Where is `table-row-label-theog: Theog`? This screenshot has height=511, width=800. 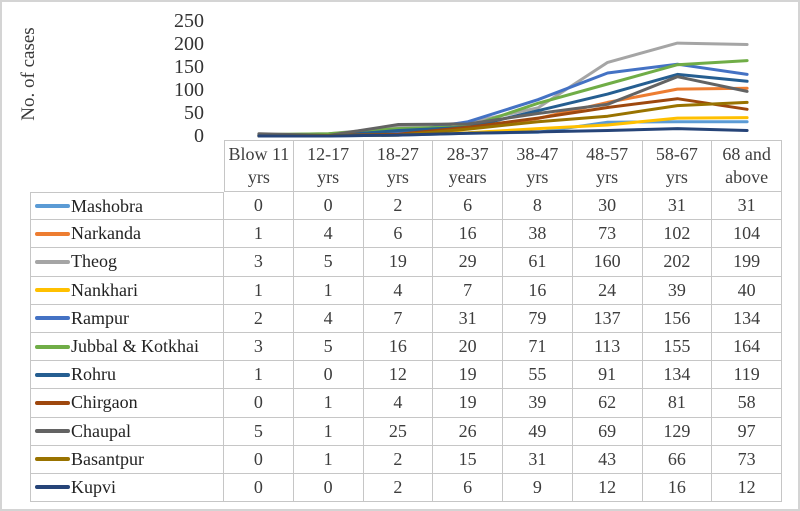
table-row-label-theog: Theog is located at coordinates (127, 262).